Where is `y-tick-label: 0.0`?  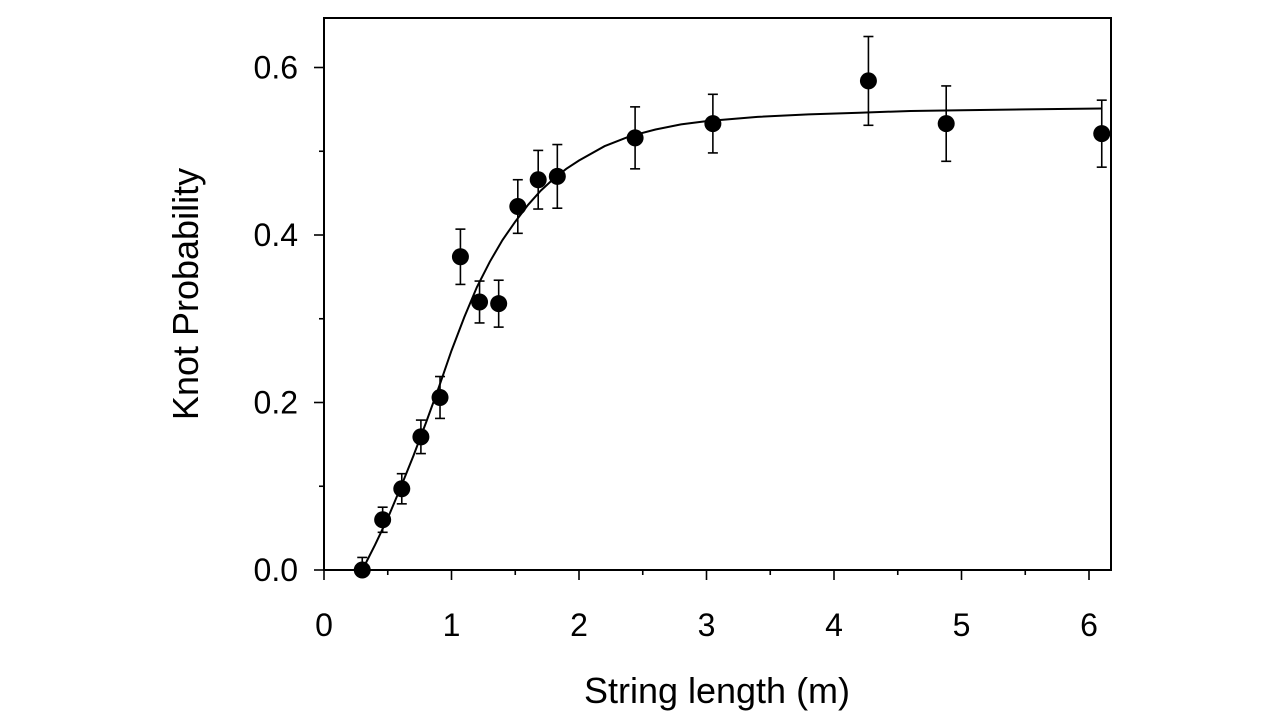 y-tick-label: 0.0 is located at coordinates (276, 570).